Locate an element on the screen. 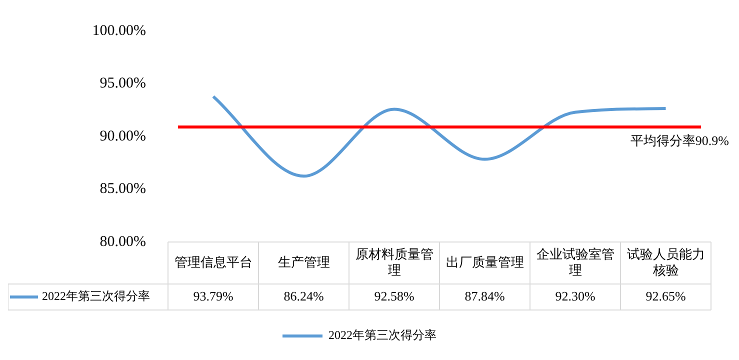 Image resolution: width=739 pixels, height=360 pixels. text: 86.24% is located at coordinates (304, 296).